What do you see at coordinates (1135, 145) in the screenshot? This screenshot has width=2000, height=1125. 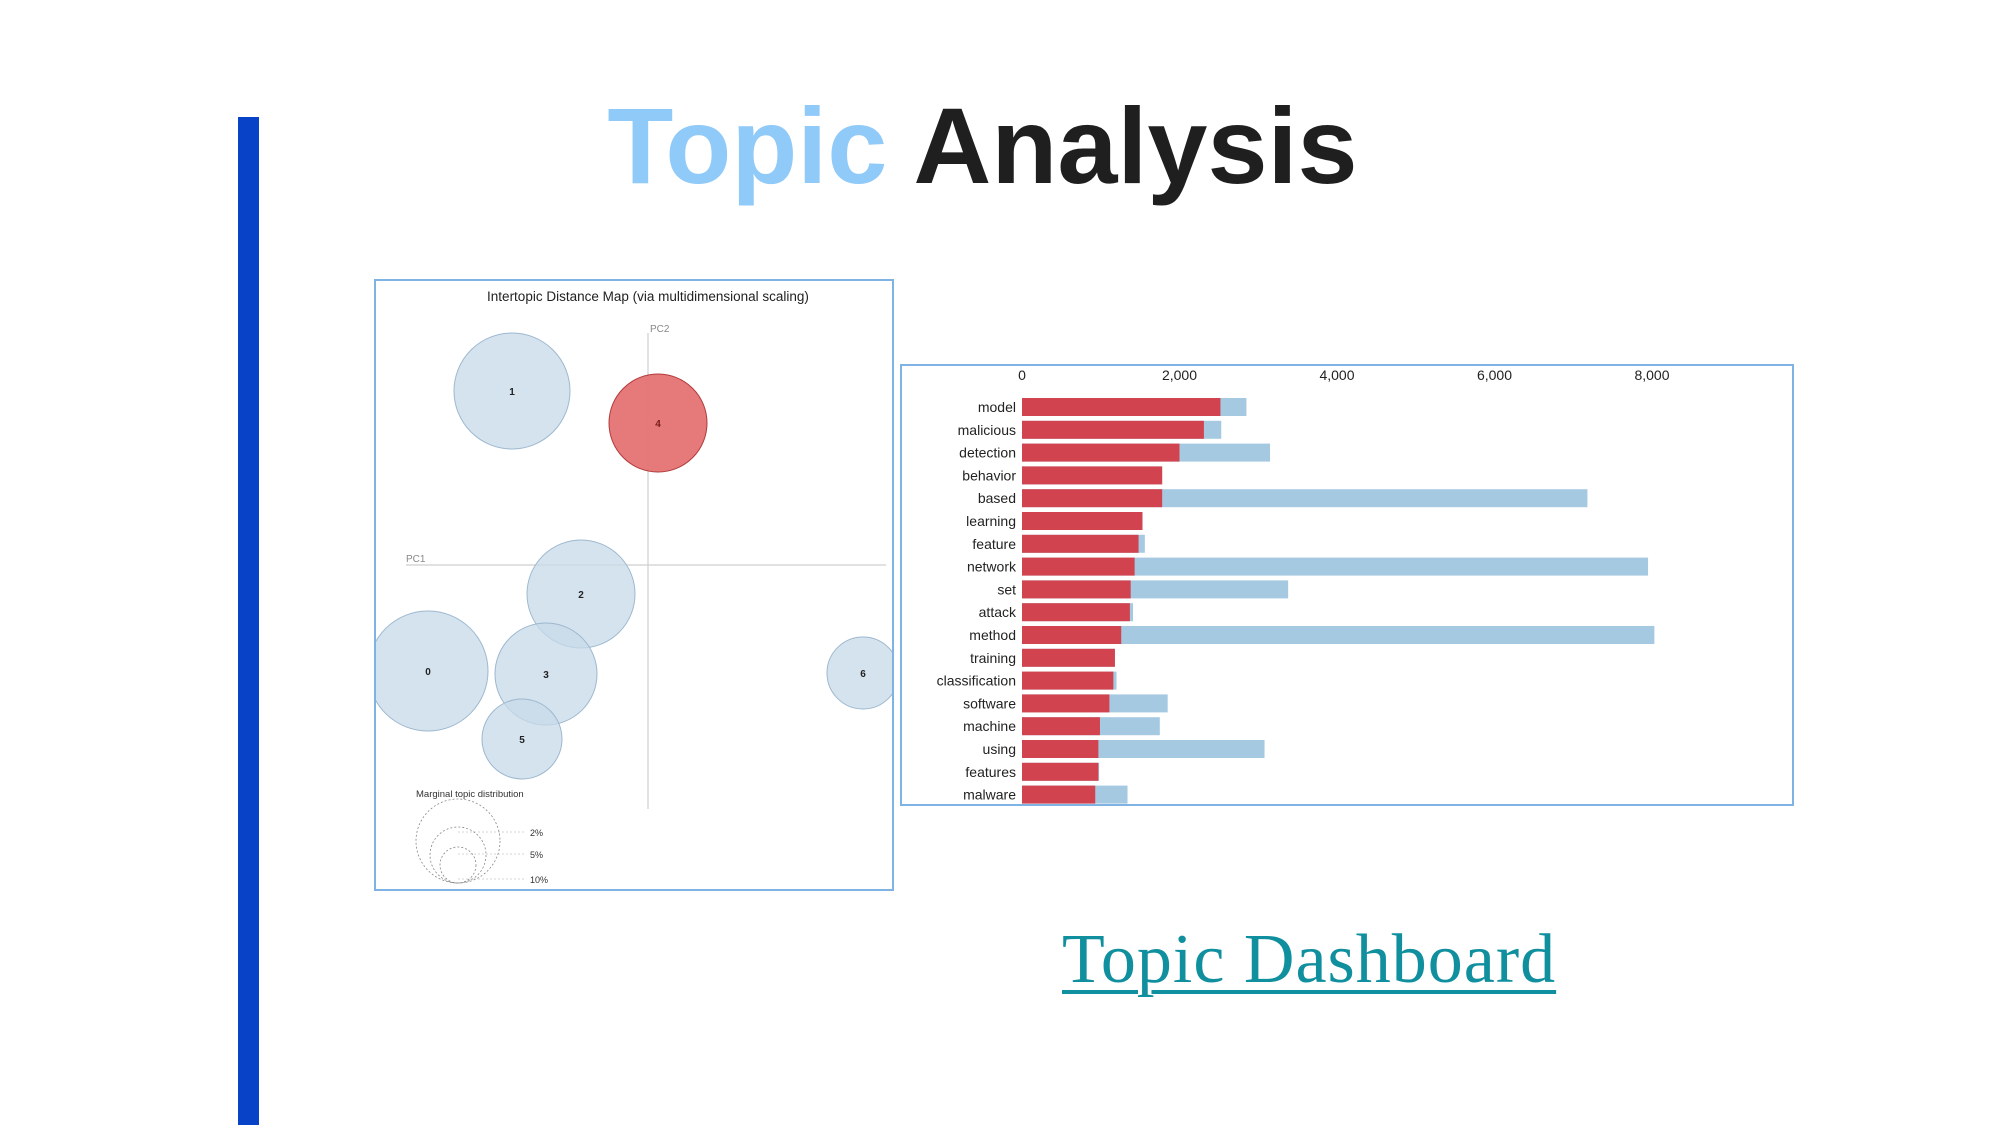 I see `title-word-analysis: Analysis` at bounding box center [1135, 145].